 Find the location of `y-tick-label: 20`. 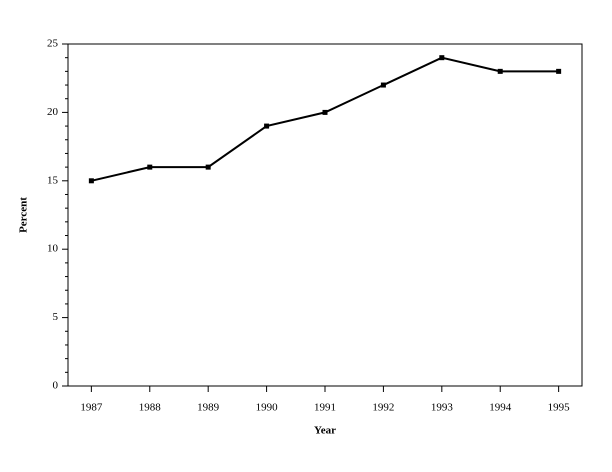

y-tick-label: 20 is located at coordinates (53, 112).